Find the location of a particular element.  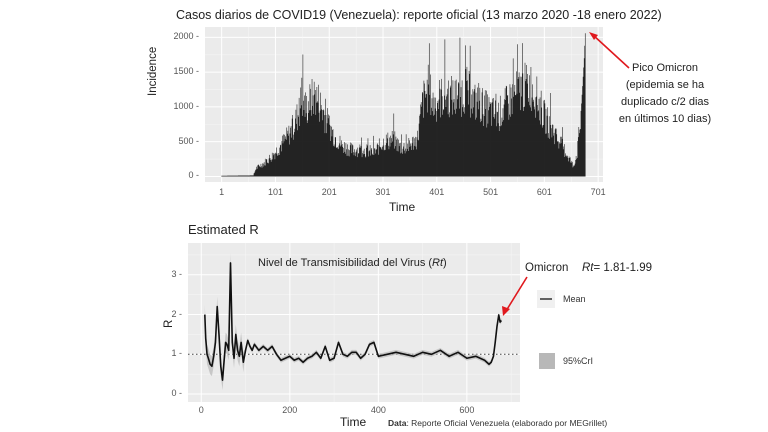

omicron-annotation: Omicron is located at coordinates (547, 268).